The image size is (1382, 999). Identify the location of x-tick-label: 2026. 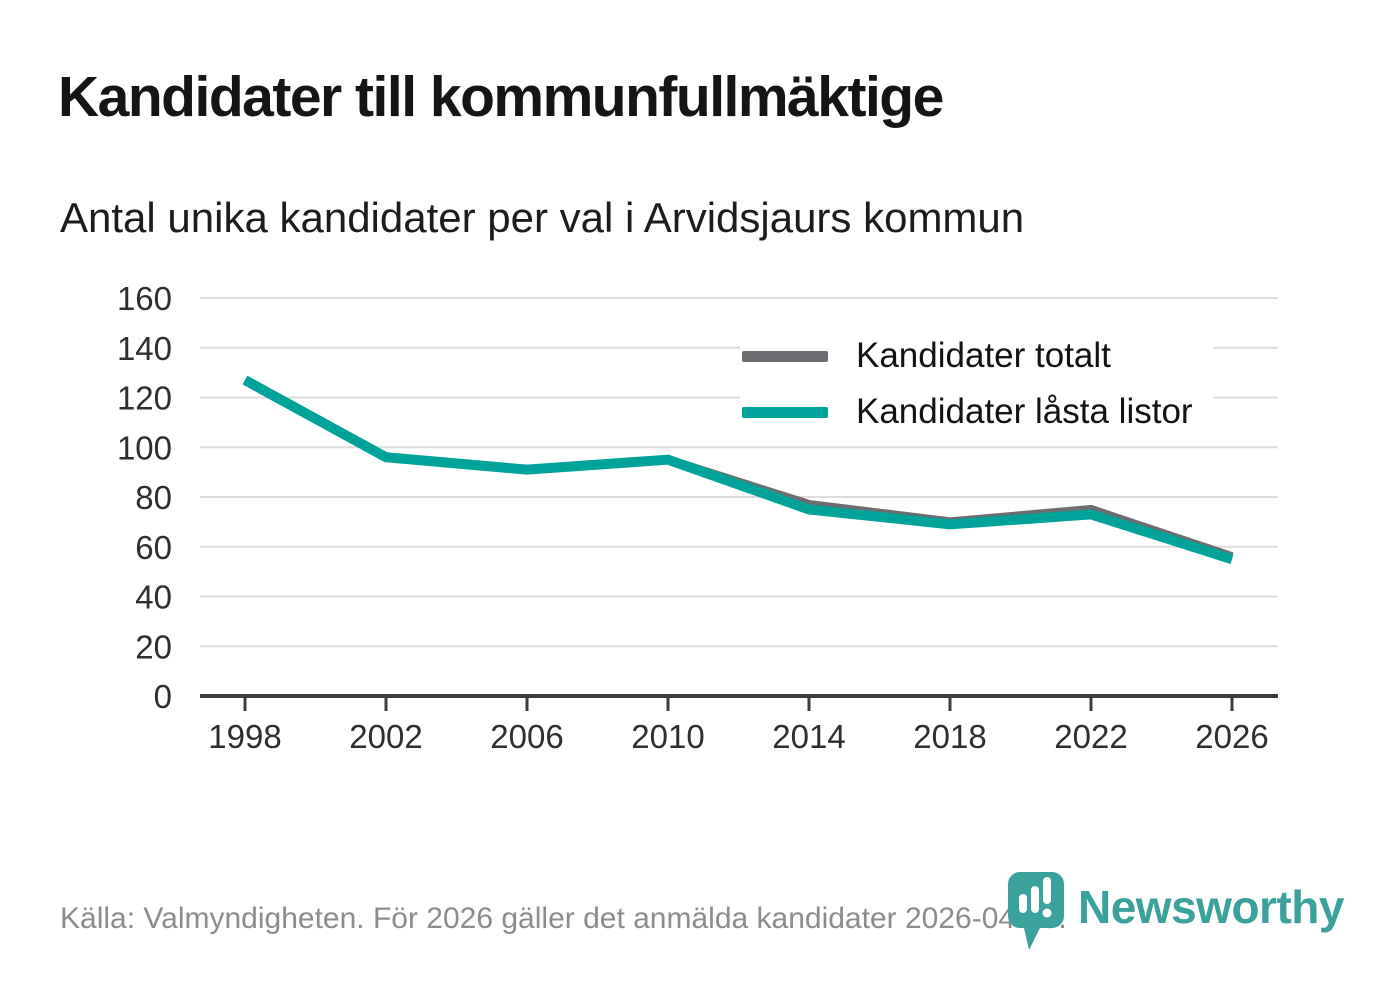
(1231, 736).